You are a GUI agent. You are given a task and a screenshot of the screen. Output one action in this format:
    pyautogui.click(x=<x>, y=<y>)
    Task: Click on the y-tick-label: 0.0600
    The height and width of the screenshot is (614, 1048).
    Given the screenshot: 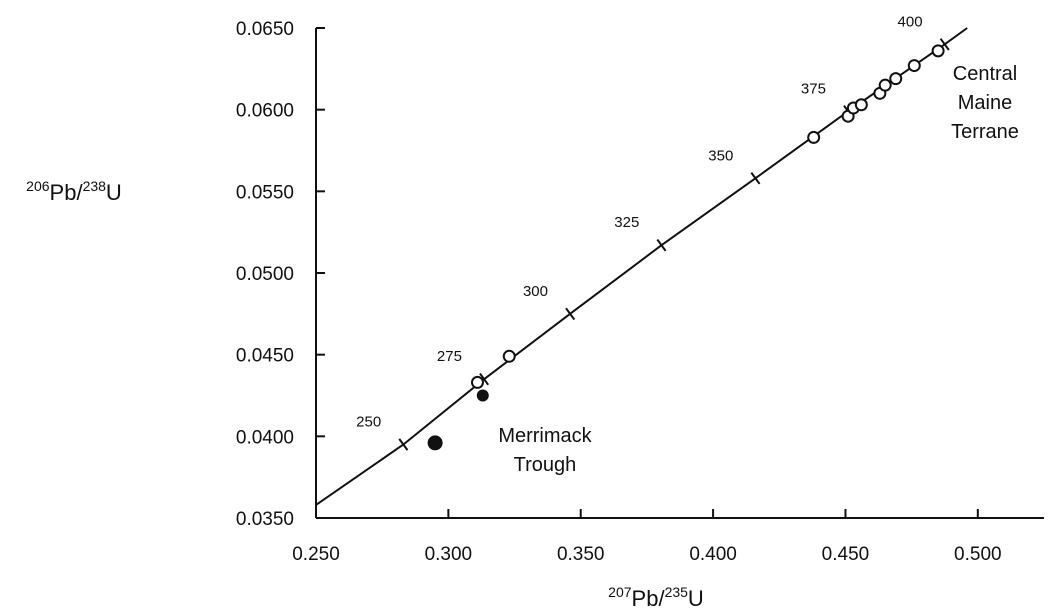 What is the action you would take?
    pyautogui.click(x=265, y=111)
    